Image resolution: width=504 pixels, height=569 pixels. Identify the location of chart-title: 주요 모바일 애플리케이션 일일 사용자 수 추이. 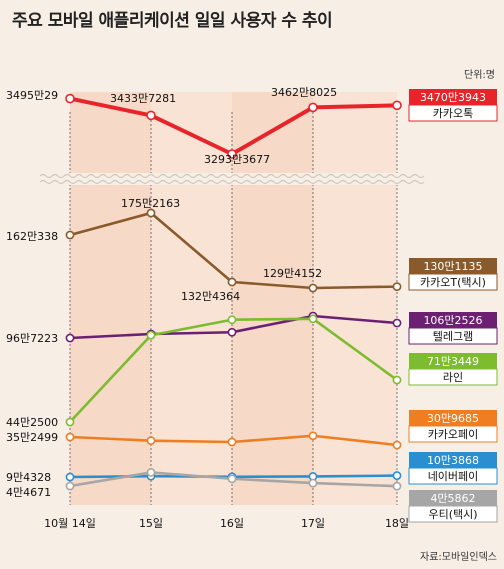
(172, 21).